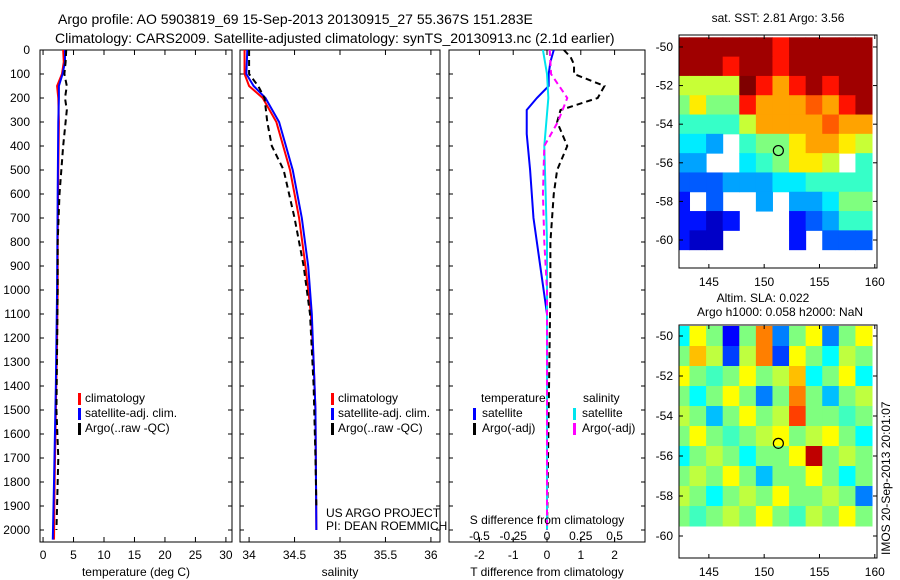  I want to click on depth-tick-label: 900, so click(20, 266).